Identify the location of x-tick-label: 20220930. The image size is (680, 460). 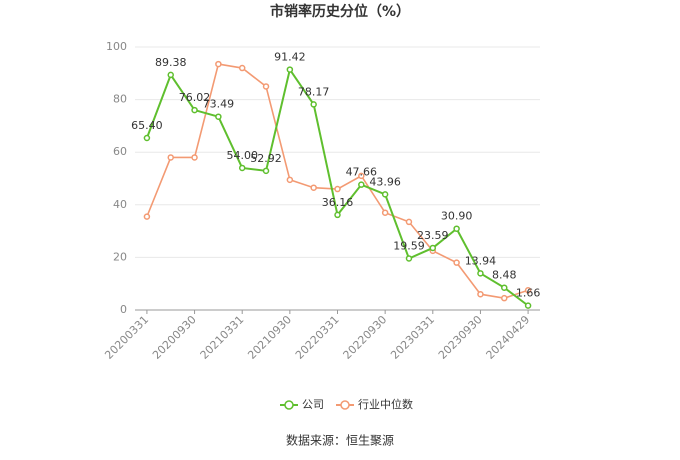
(365, 337).